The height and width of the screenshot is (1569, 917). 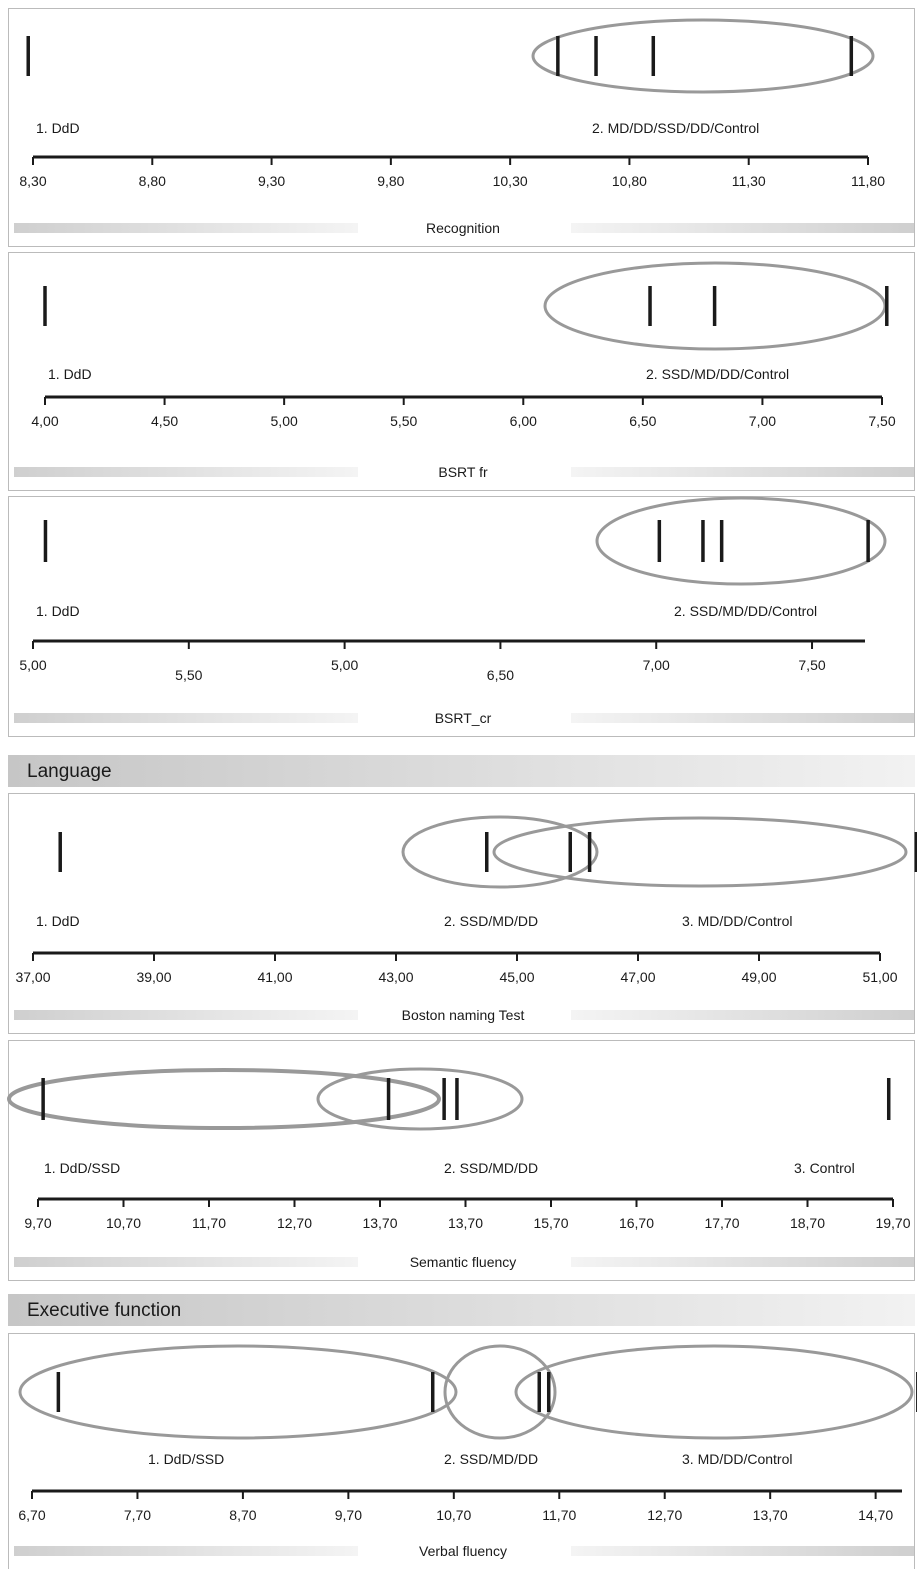 I want to click on x-tick-label: 6,00, so click(x=523, y=421).